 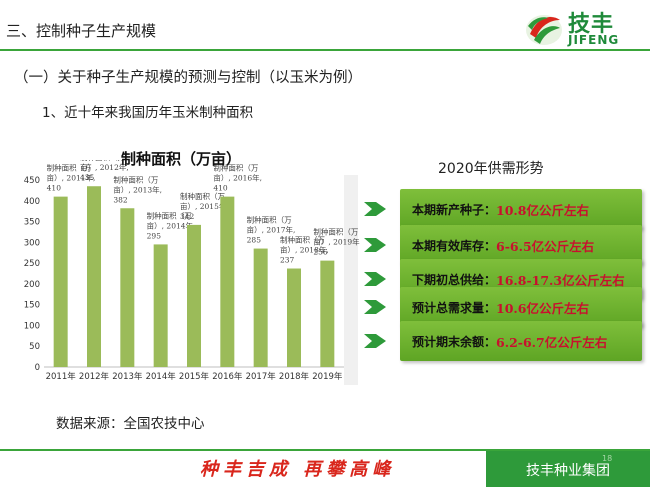 I want to click on footer-company-band: 技丰种业集团 18, so click(x=568, y=469).